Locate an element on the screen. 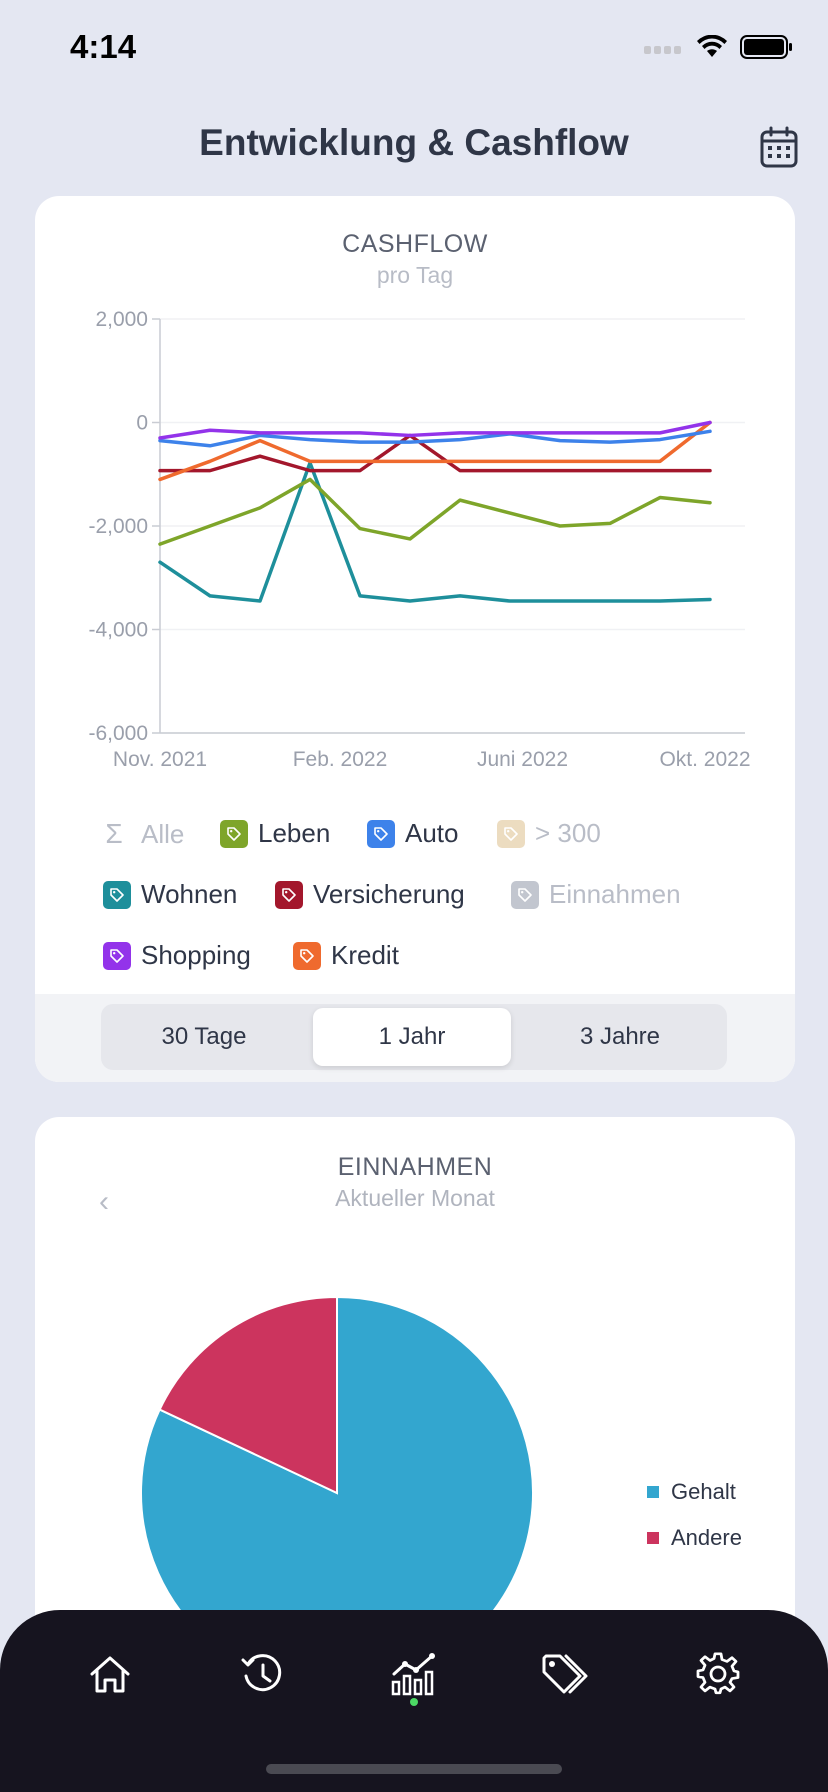 This screenshot has width=828, height=1792. series-line-shopping is located at coordinates (435, 430).